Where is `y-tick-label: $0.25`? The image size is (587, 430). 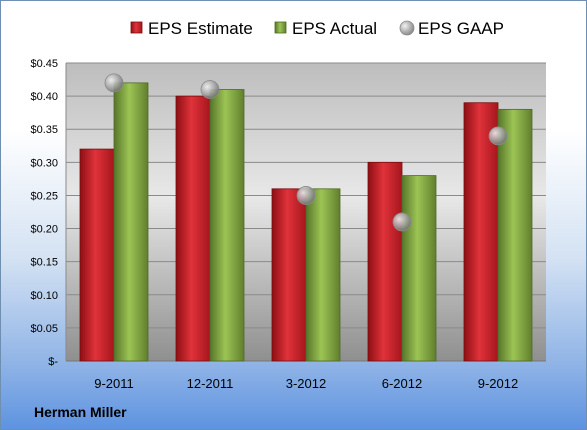
y-tick-label: $0.25 is located at coordinates (44, 196).